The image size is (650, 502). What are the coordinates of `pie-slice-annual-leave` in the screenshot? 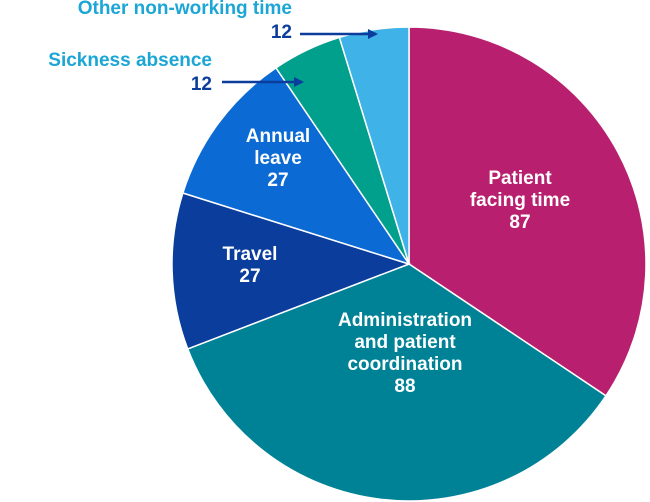 It's located at (296, 166).